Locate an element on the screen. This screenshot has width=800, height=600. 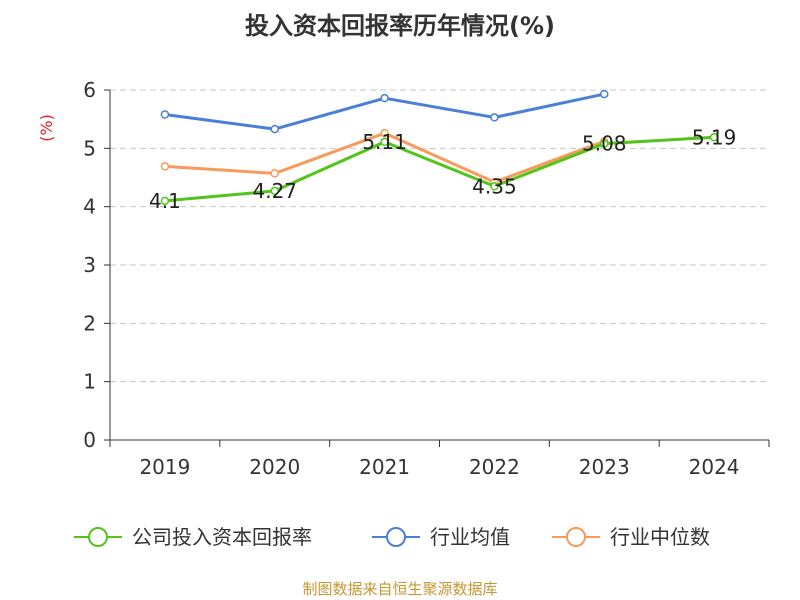
data-label: 4.27 is located at coordinates (274, 191).